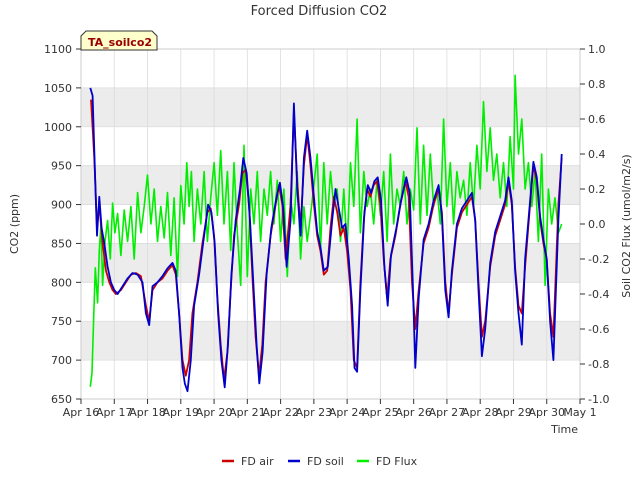 This screenshot has width=640, height=480. Describe the element at coordinates (546, 412) in the screenshot. I see `x-tick-label: Apr 30` at that location.